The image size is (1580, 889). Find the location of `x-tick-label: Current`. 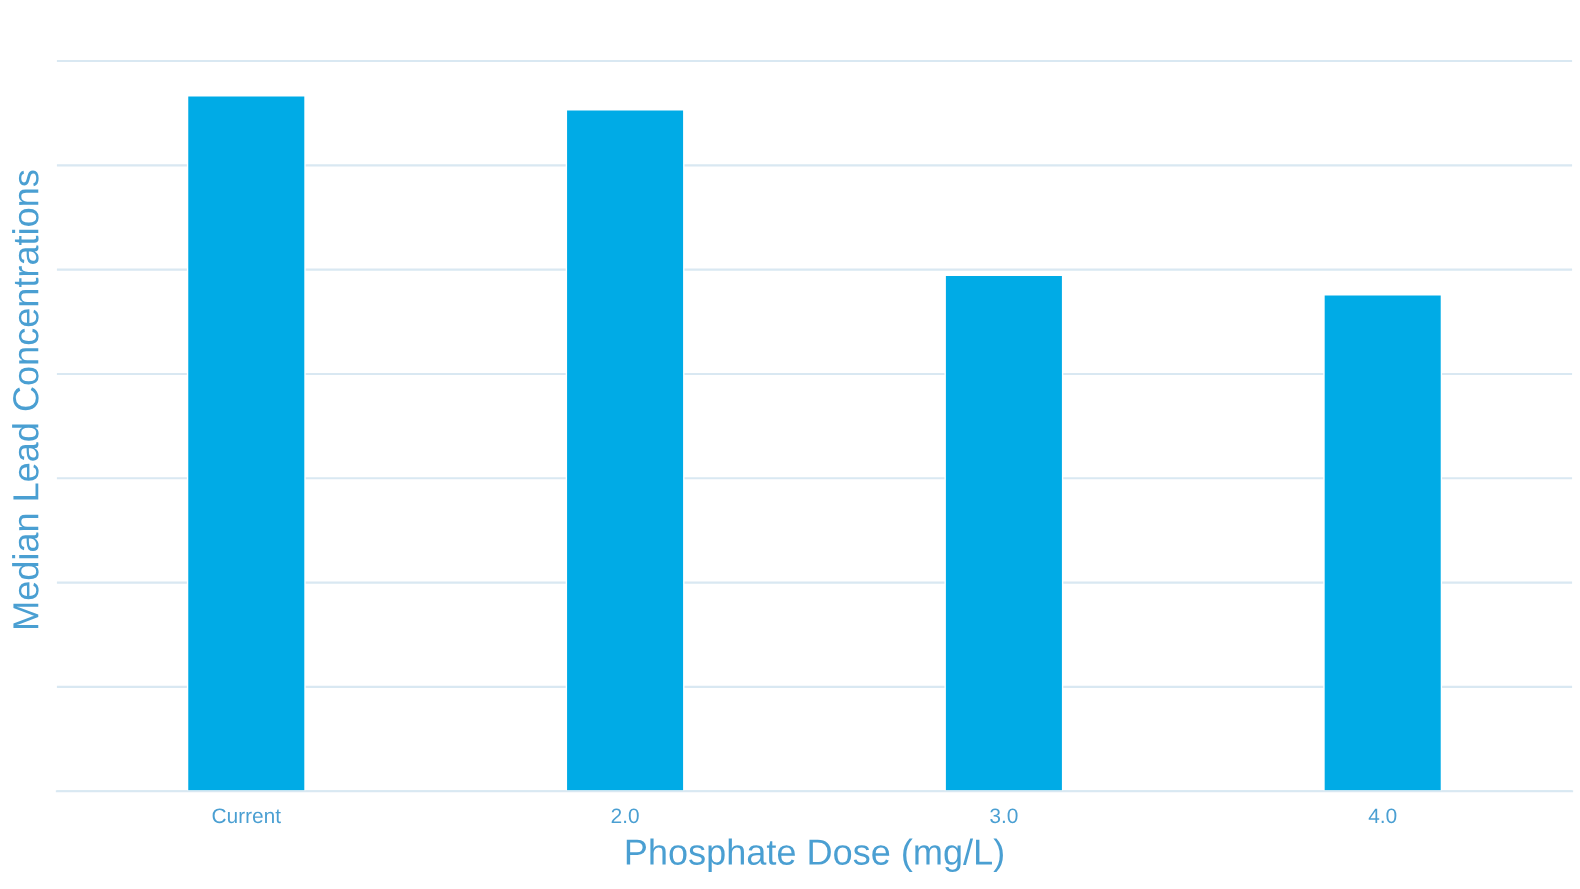

x-tick-label: Current is located at coordinates (246, 816).